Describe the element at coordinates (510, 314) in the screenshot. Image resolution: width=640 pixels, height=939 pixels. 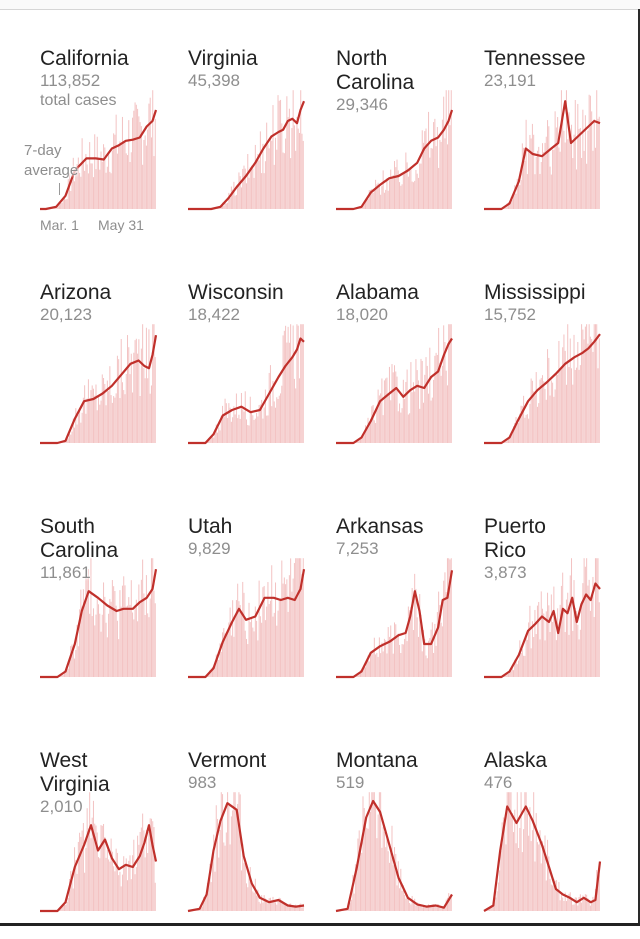
I see `case-count-value: 15,752` at that location.